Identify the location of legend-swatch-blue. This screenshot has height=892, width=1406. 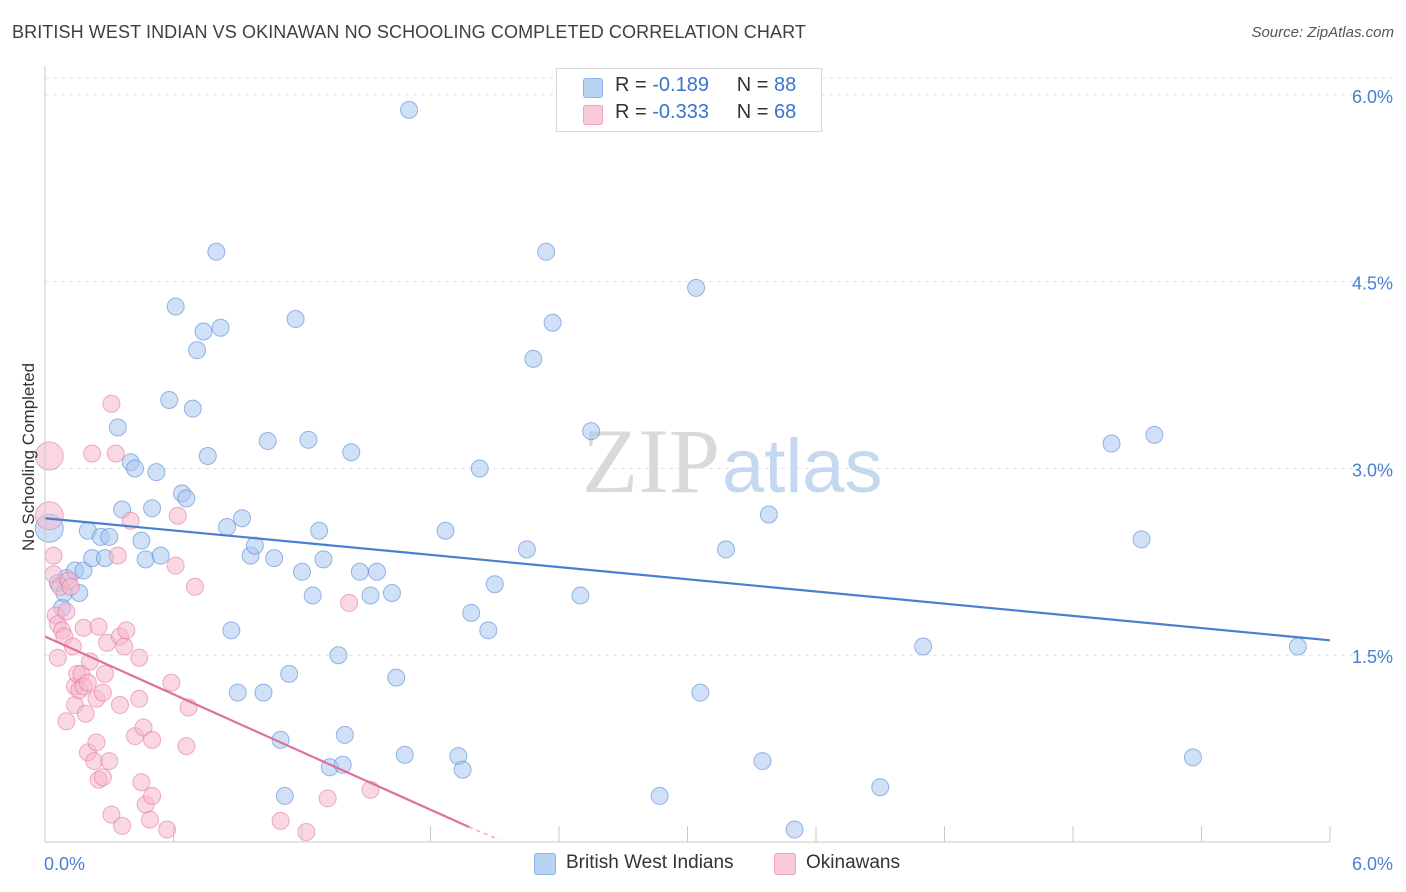
(545, 864).